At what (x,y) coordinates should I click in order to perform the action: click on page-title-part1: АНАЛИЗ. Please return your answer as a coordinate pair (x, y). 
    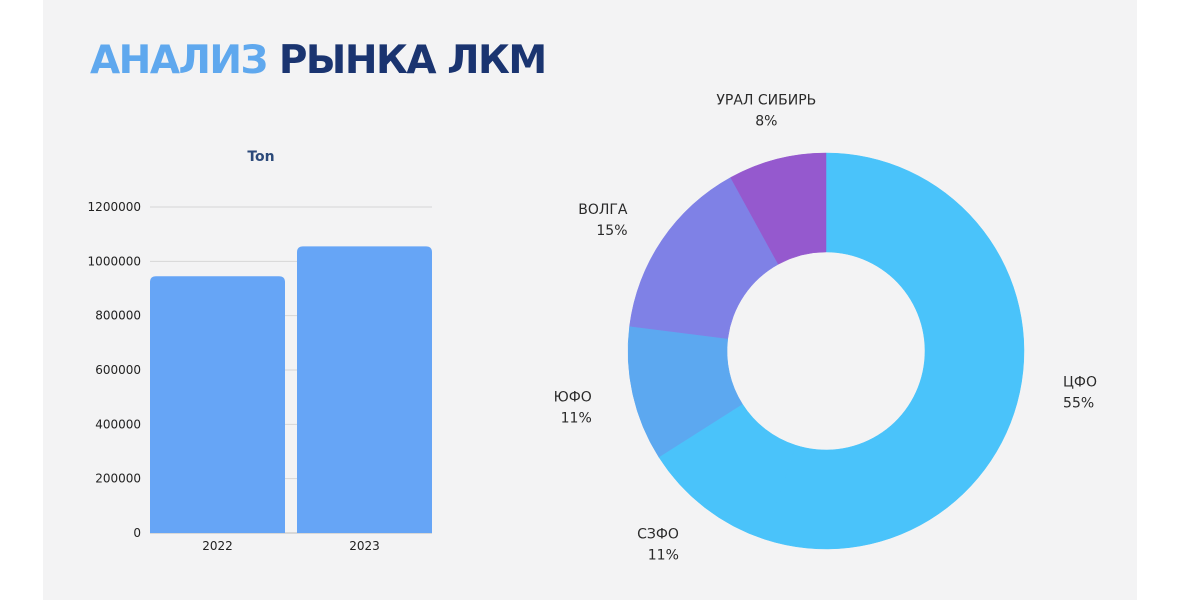
    Looking at the image, I should click on (179, 60).